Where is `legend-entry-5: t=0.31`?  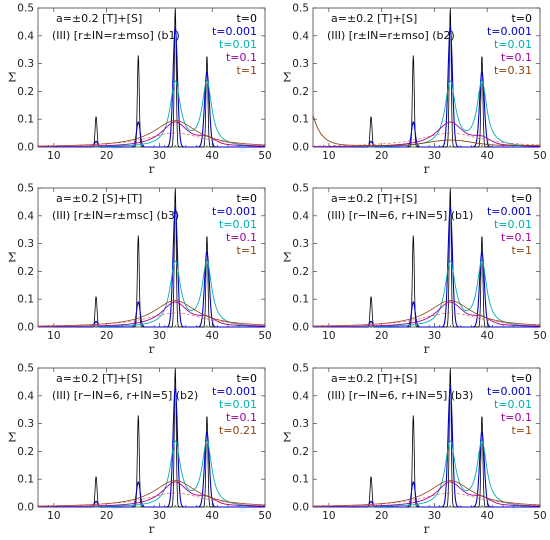
legend-entry-5: t=0.31 is located at coordinates (513, 70).